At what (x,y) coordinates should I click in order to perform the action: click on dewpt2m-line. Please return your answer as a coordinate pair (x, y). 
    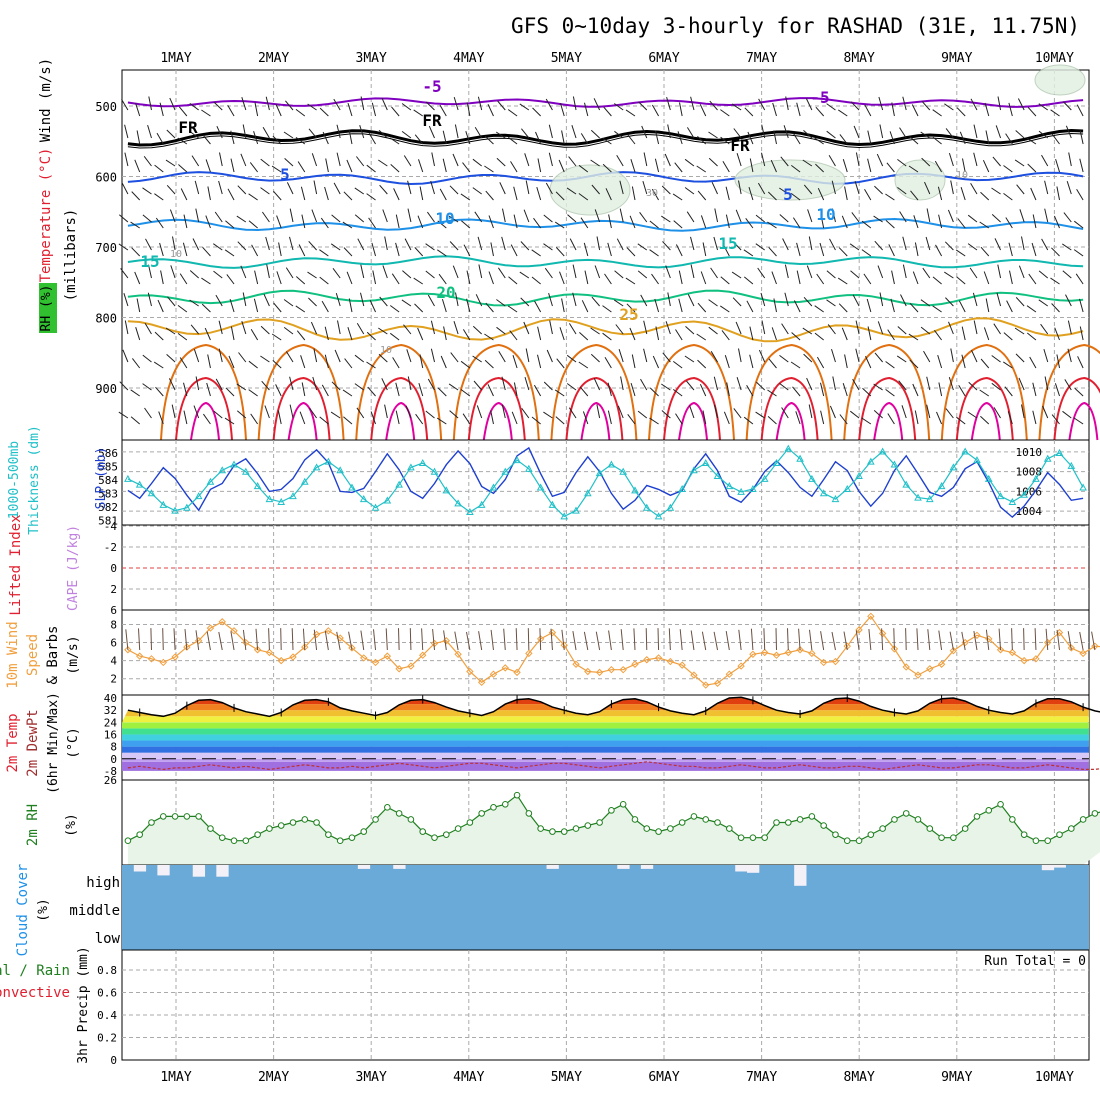
    Looking at the image, I should click on (613, 766).